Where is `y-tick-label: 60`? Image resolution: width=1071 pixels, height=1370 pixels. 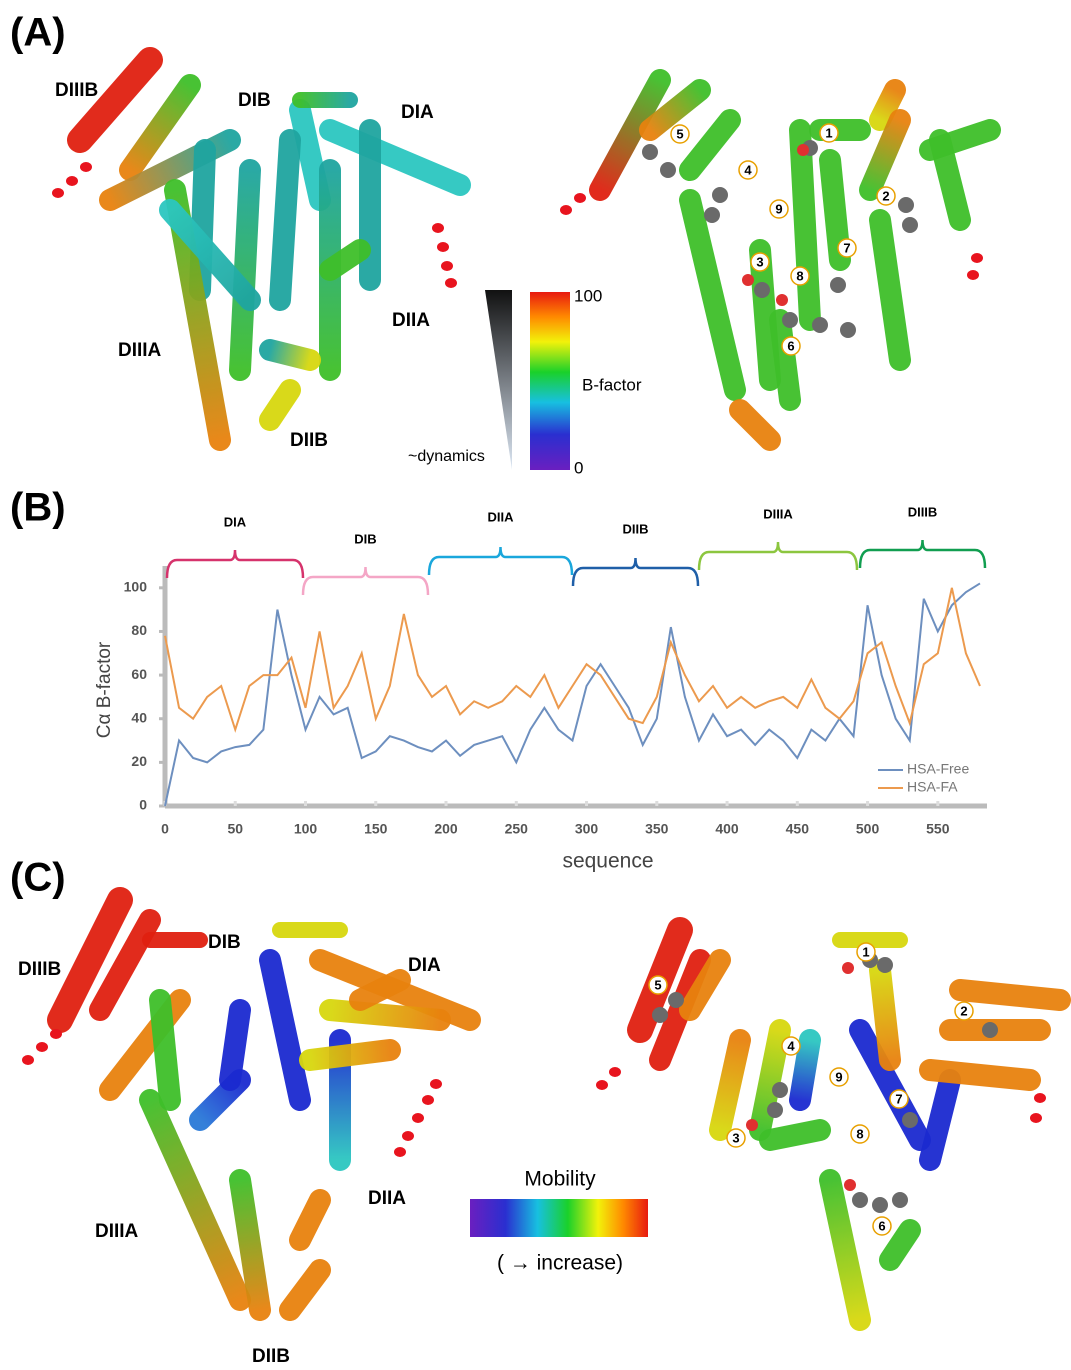
y-tick-label: 60 is located at coordinates (139, 674).